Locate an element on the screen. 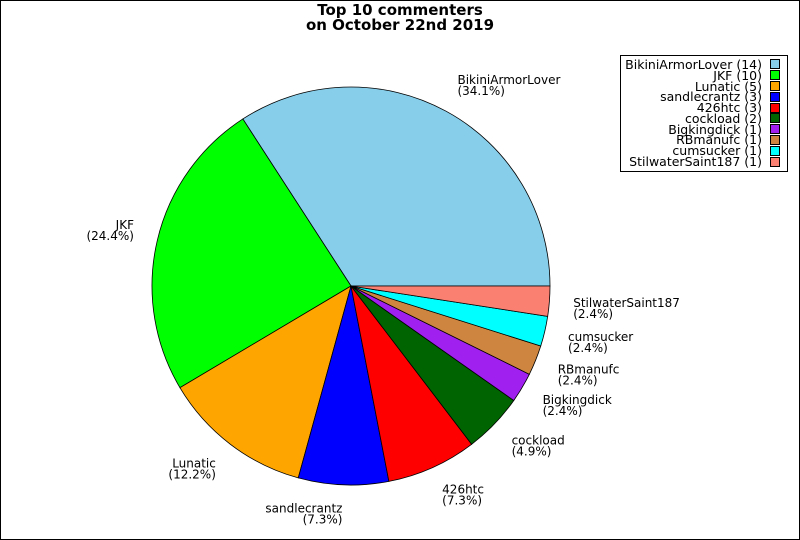  legend-item: StilwaterSaint187 (1) is located at coordinates (704, 162).